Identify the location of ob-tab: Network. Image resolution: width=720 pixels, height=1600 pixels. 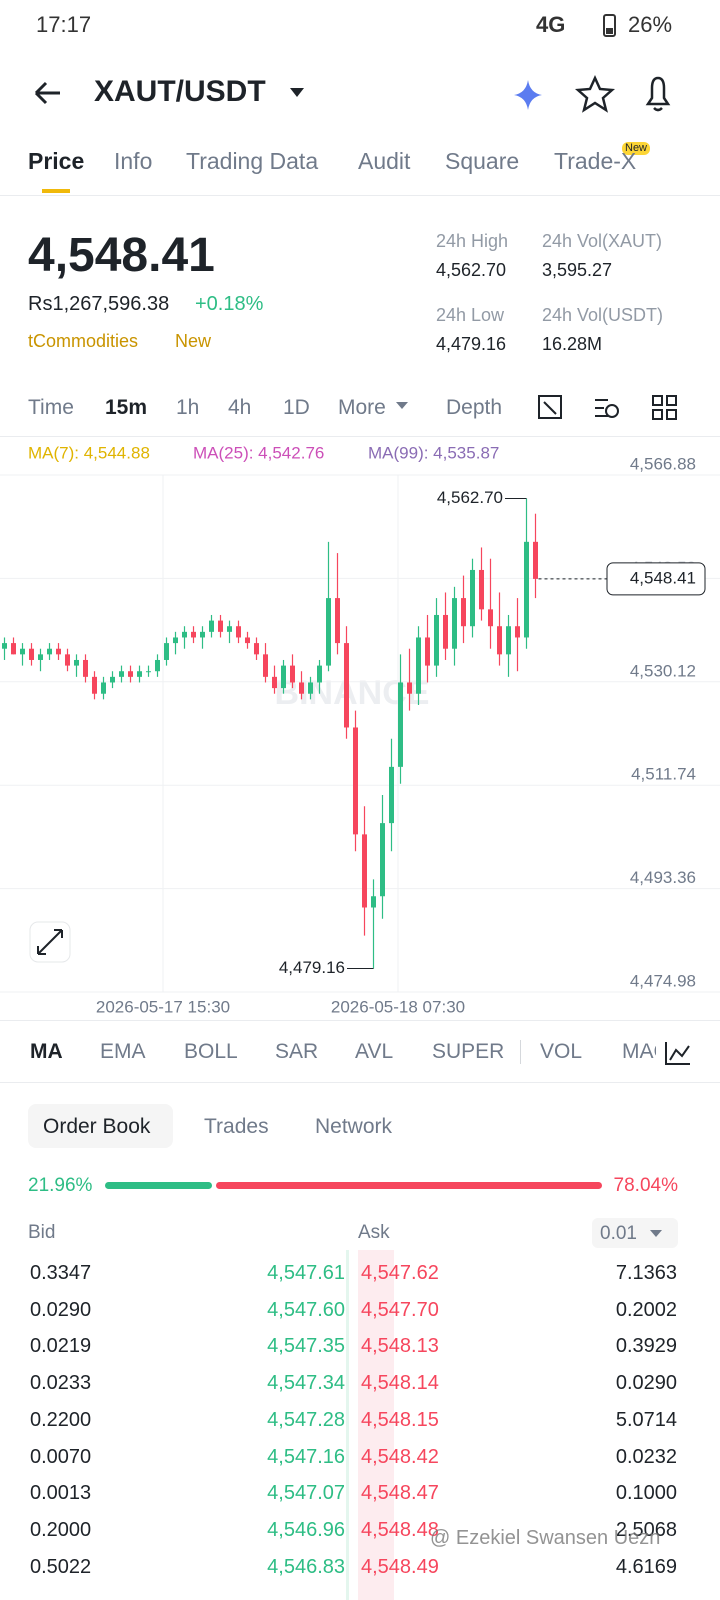
(354, 1126).